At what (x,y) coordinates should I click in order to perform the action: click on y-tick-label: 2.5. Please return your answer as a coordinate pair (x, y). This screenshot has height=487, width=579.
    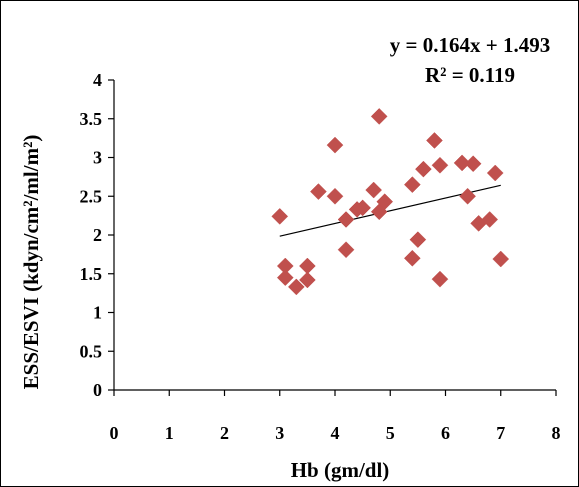
    Looking at the image, I should click on (91, 196).